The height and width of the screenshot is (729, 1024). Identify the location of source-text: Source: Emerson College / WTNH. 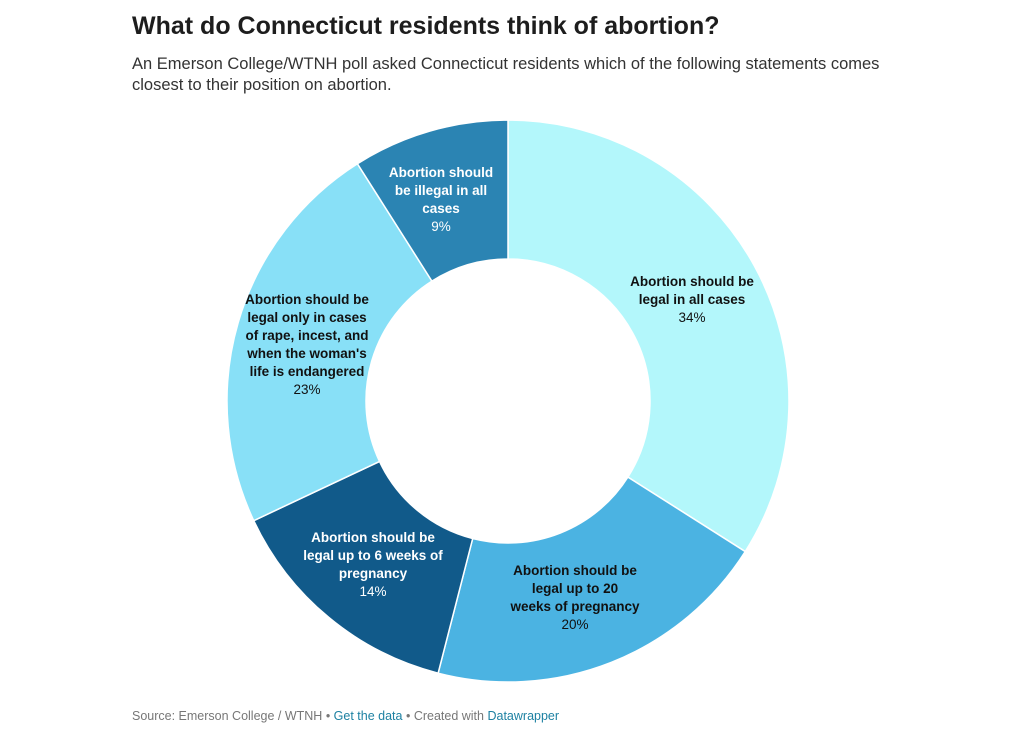
(227, 716).